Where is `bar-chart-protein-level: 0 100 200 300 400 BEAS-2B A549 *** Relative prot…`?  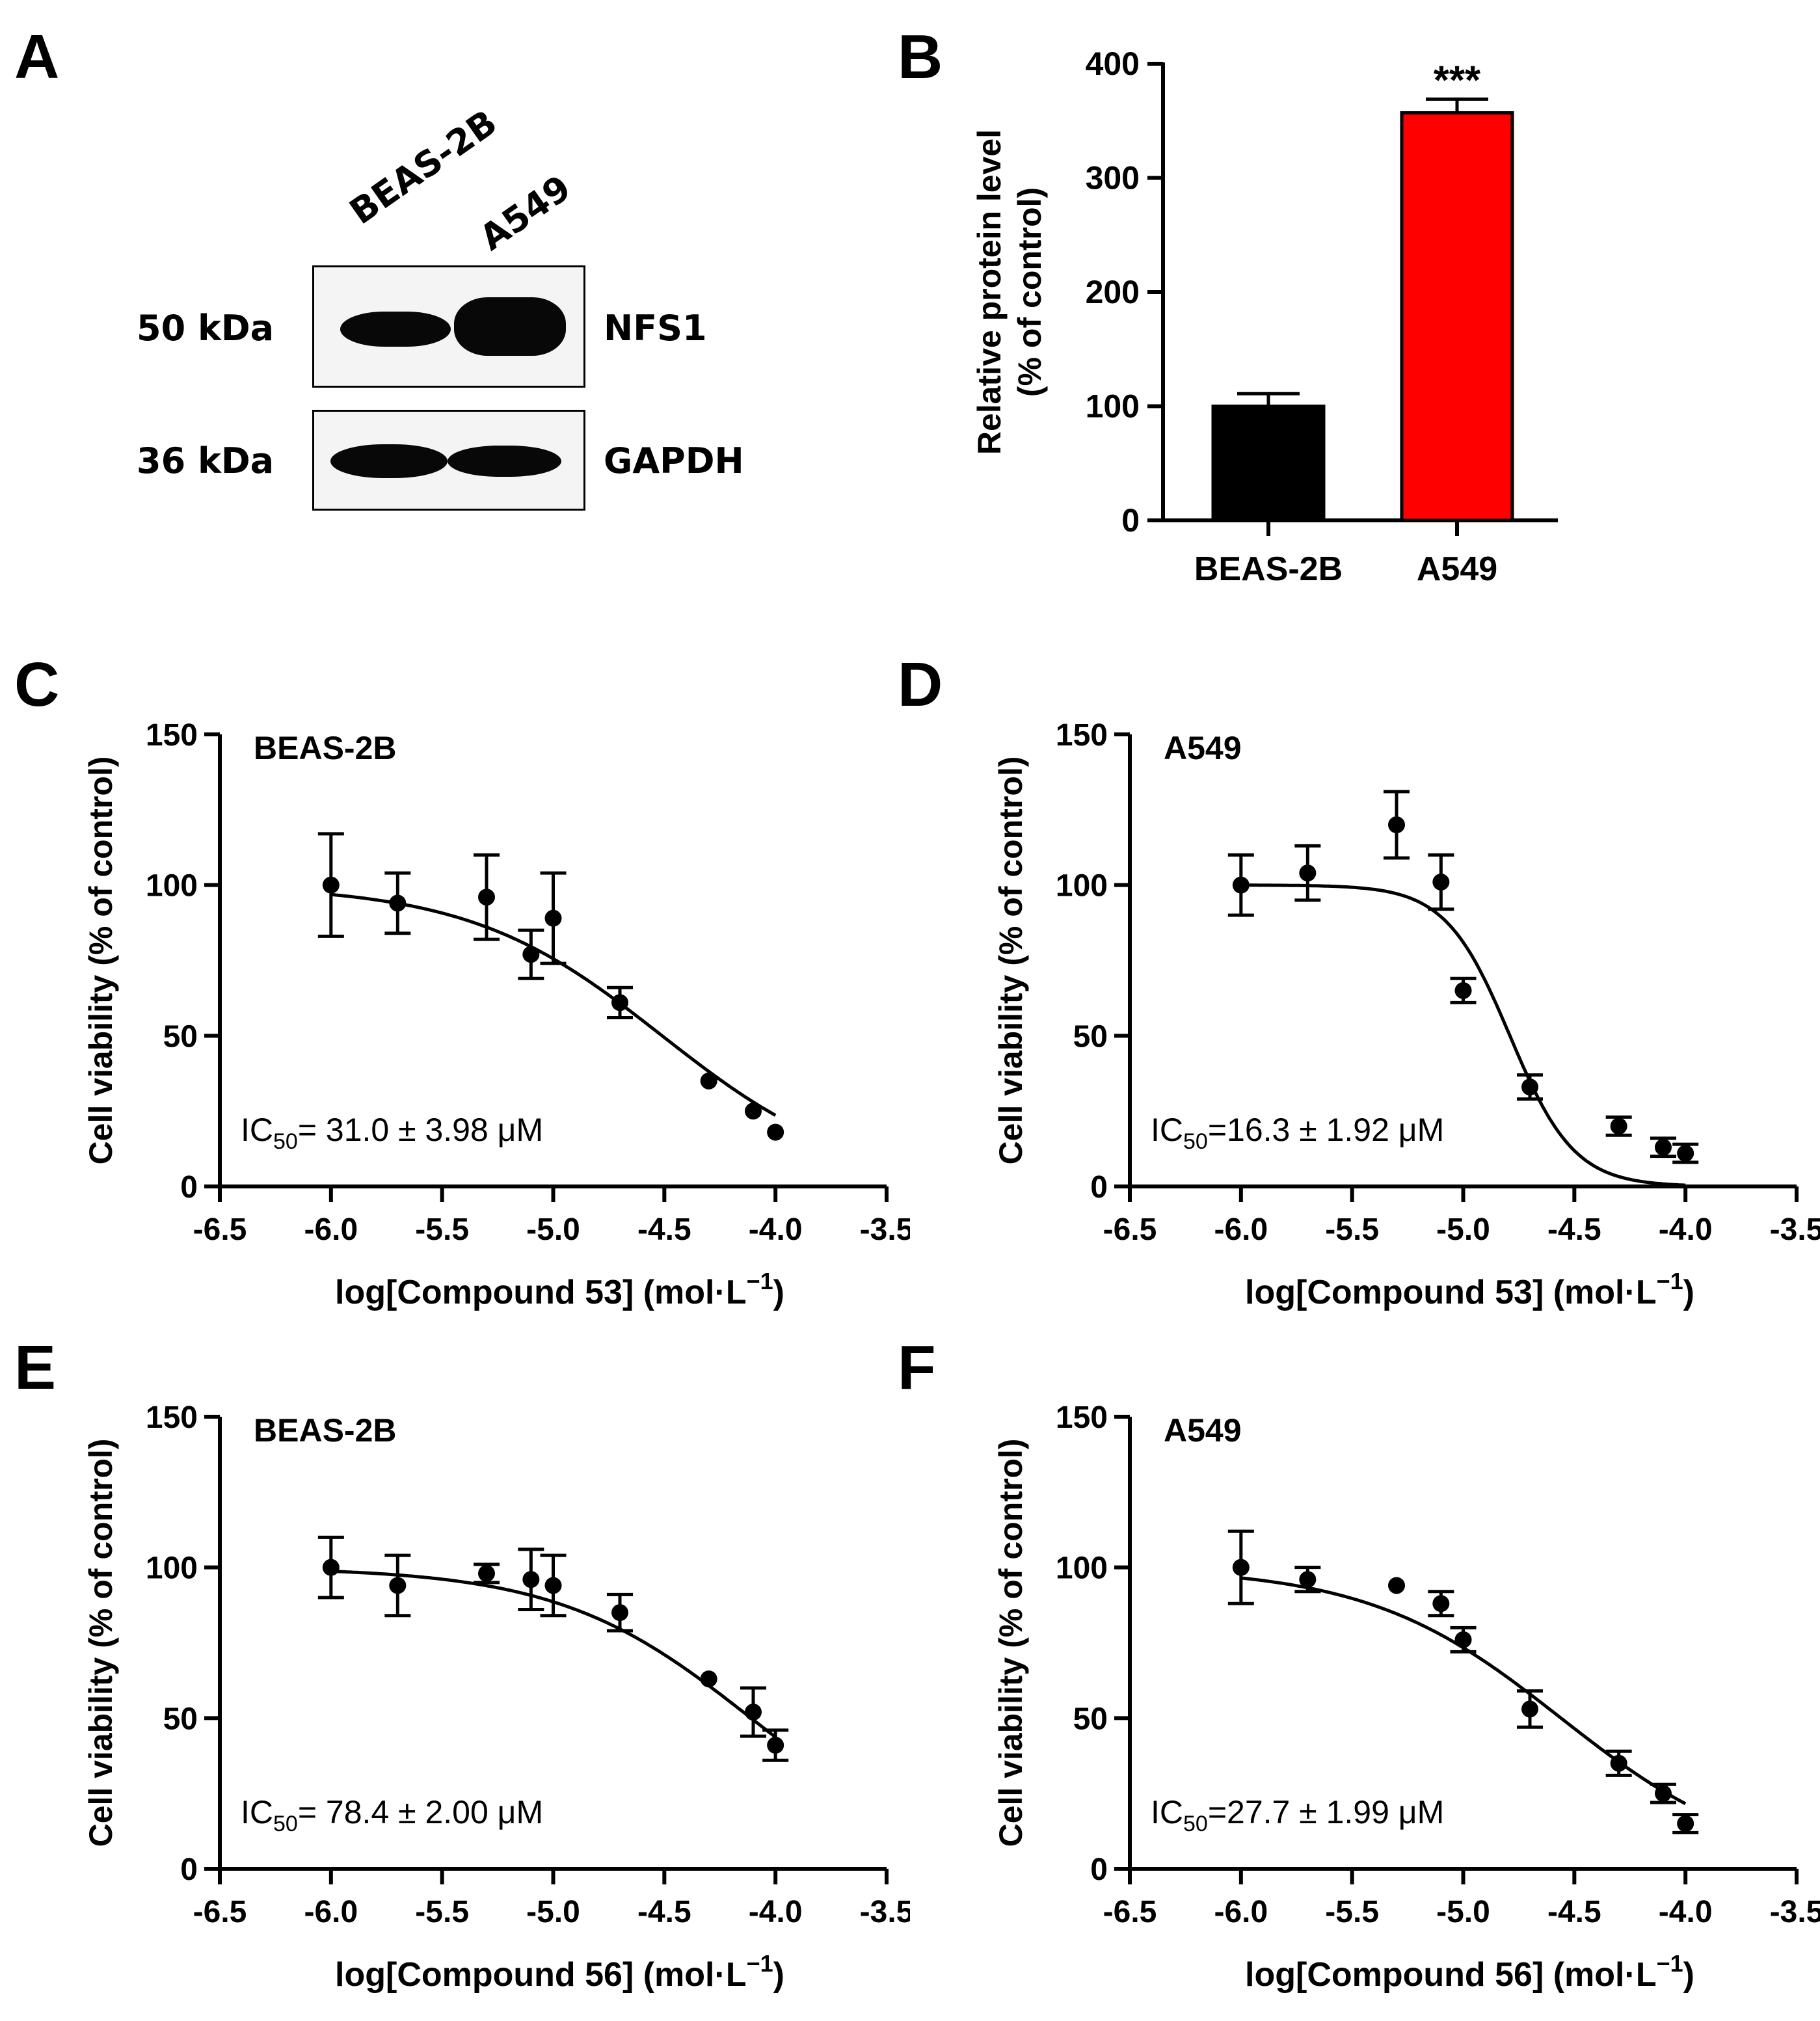
bar-chart-protein-level: 0 100 200 300 400 BEAS-2B A549 *** Relative prot… is located at coordinates (1264, 317).